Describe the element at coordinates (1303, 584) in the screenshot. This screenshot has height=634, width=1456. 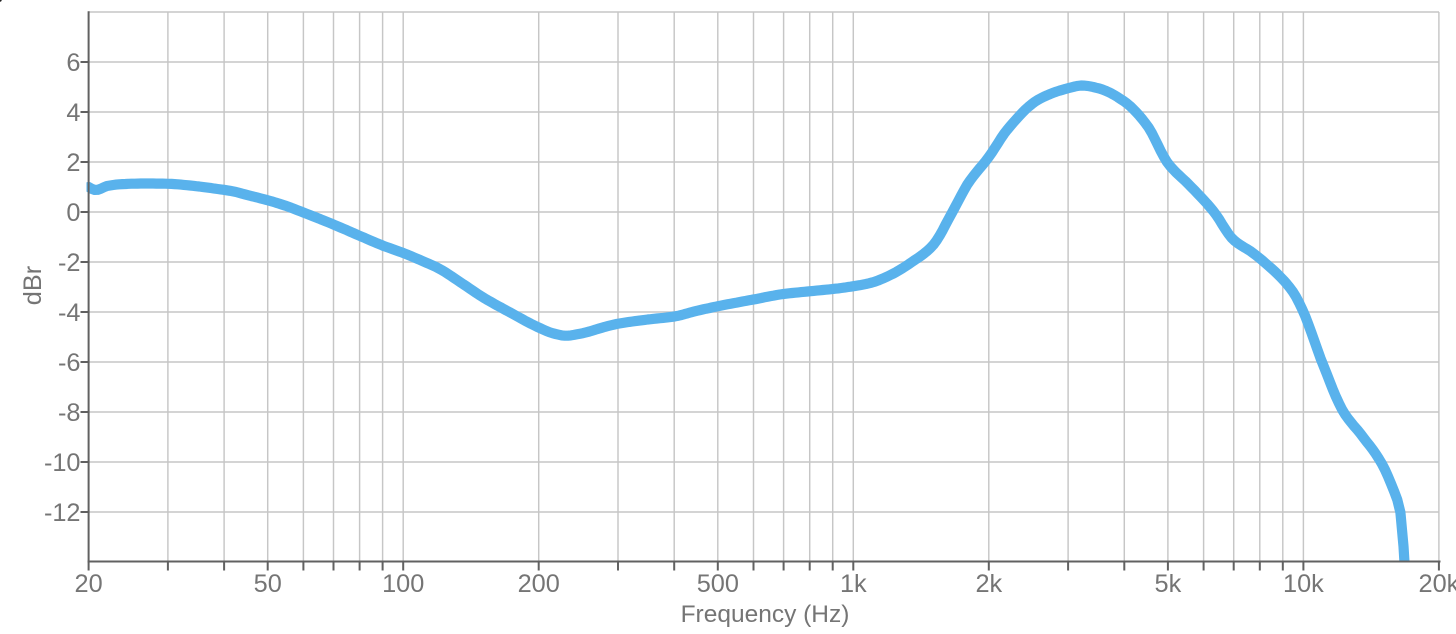
I see `svg-text: 10k` at that location.